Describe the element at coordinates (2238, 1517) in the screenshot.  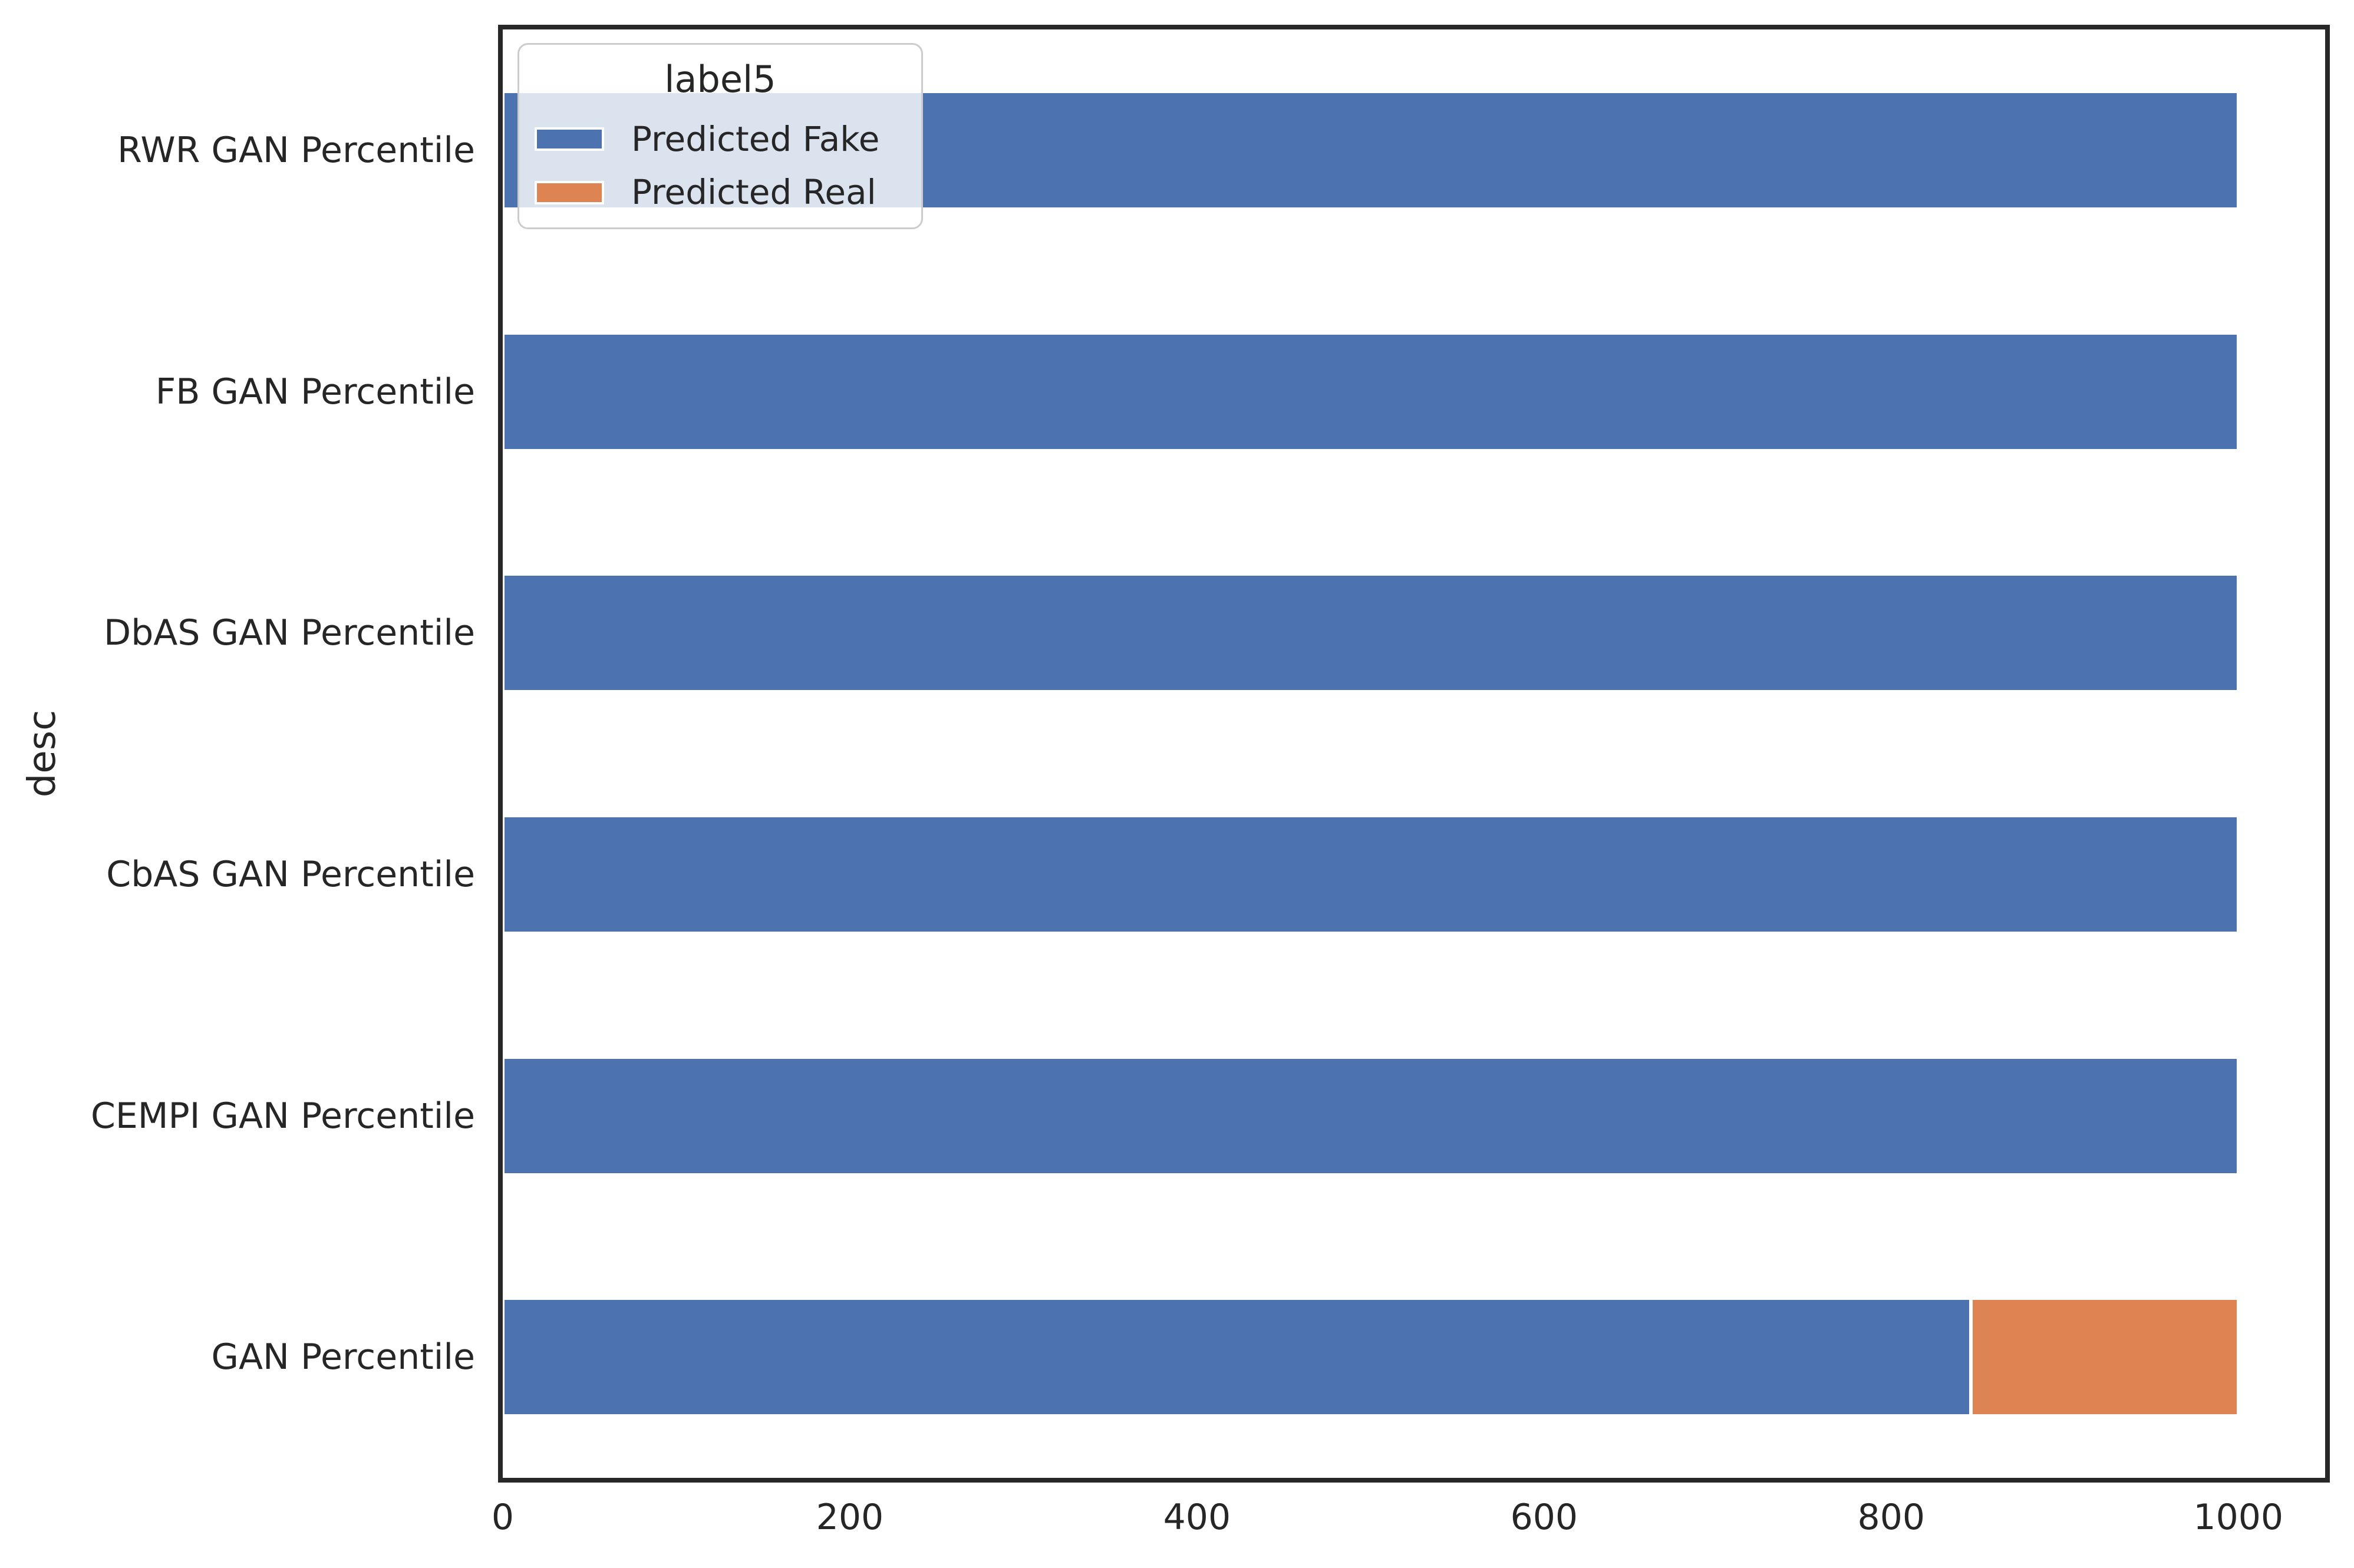
I see `x-tick-label: 1000` at that location.